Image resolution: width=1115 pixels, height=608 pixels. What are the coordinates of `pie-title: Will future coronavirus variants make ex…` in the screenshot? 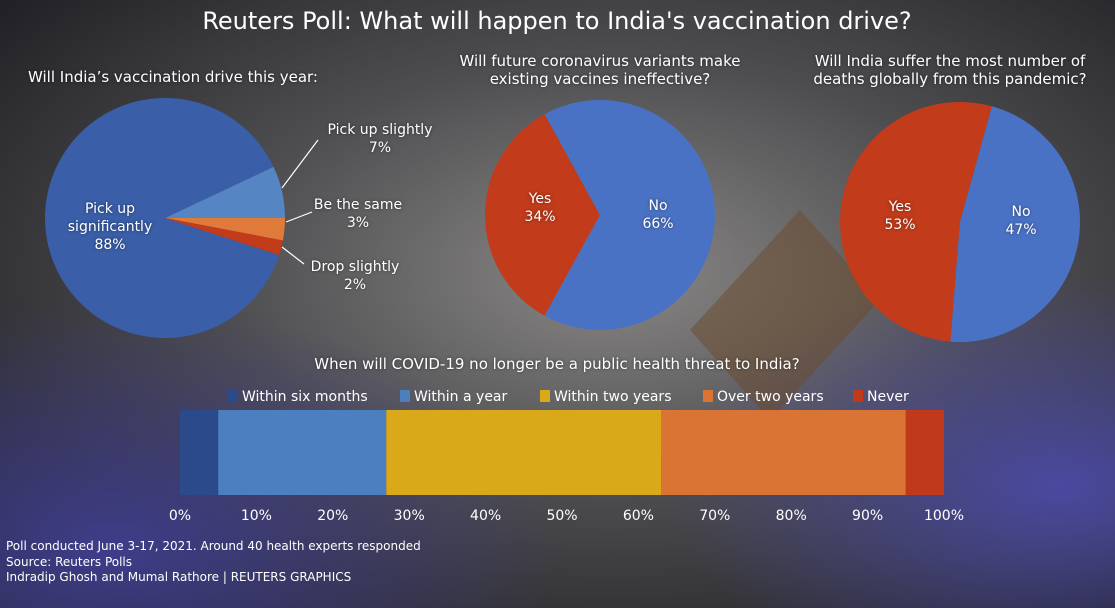 It's located at (600, 70).